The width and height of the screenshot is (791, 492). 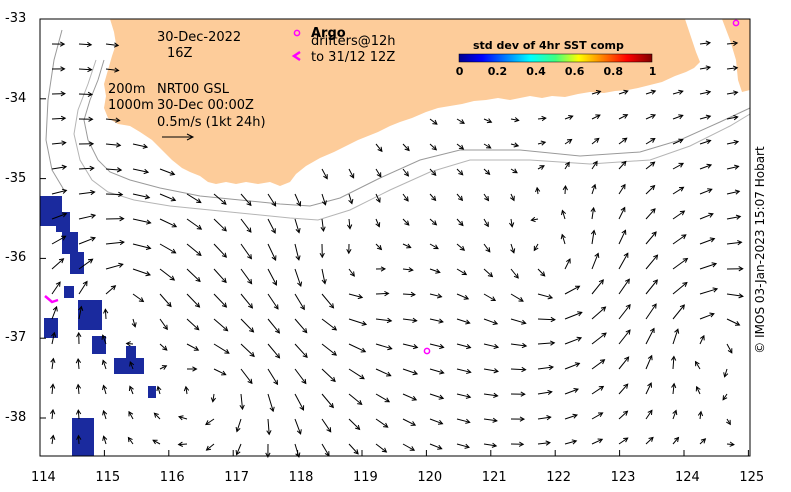 I want to click on x-tick-label: 124, so click(x=687, y=477).